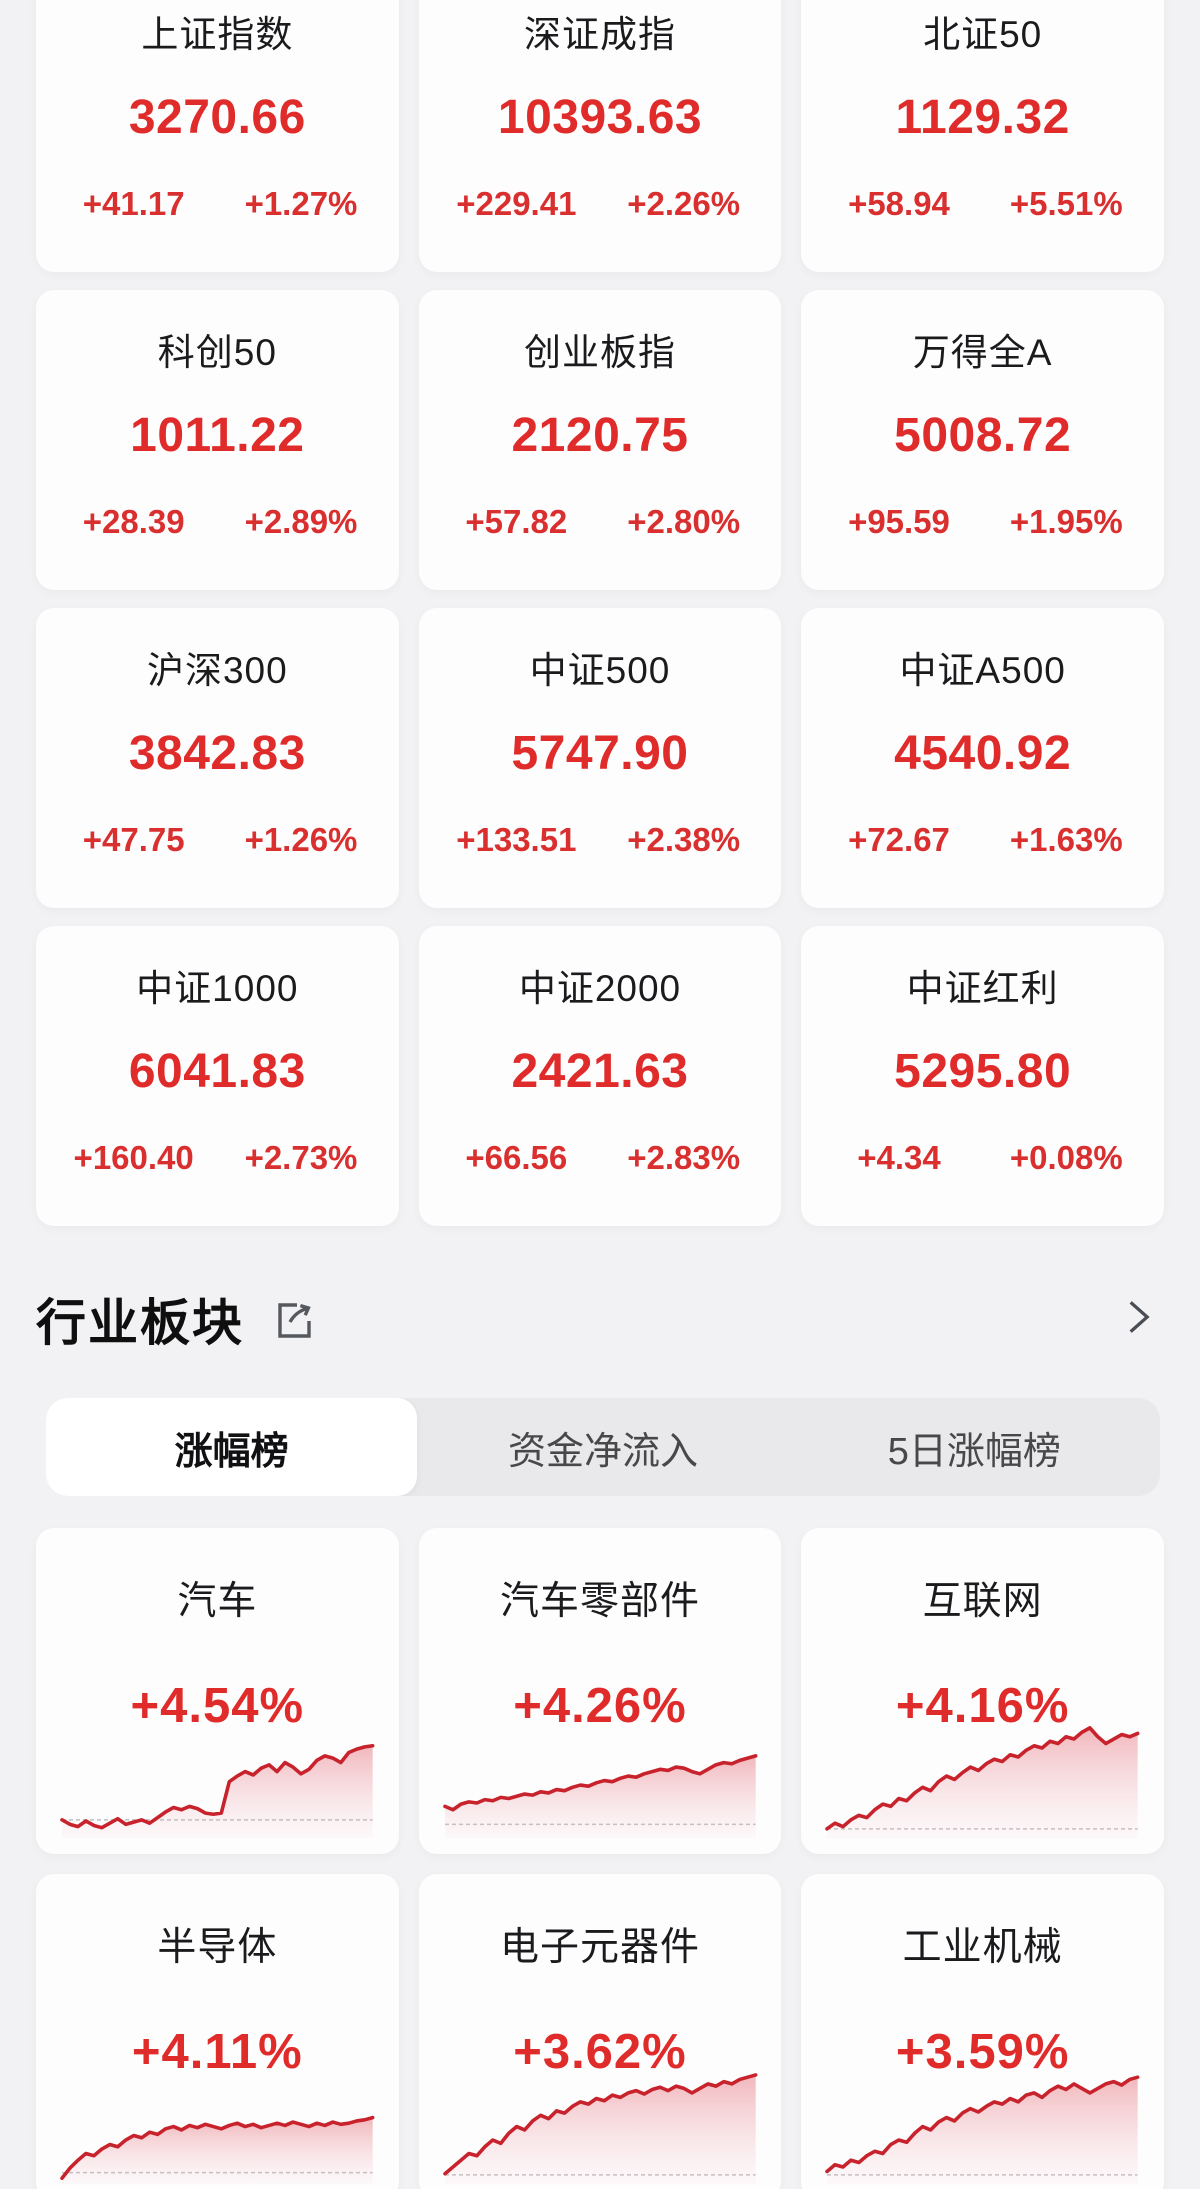  Describe the element at coordinates (217, 1158) in the screenshot. I see `index-change-row: +160.40 +2.73%` at that location.